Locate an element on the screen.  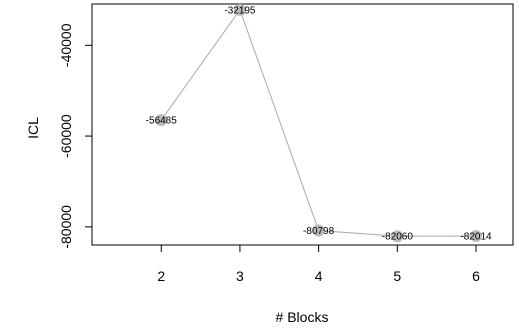
y-axis: -40000 -60000 -80000 is located at coordinates (75, 136).